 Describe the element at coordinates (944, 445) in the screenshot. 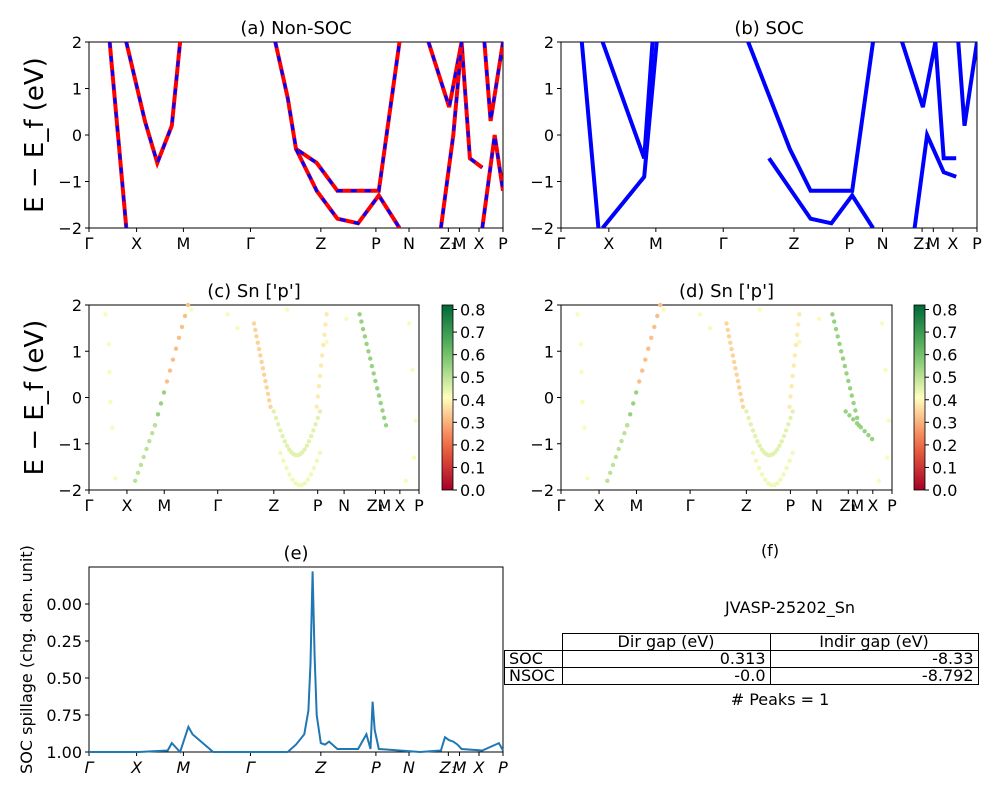

I see `colorbar-tick-label: 0.2` at that location.